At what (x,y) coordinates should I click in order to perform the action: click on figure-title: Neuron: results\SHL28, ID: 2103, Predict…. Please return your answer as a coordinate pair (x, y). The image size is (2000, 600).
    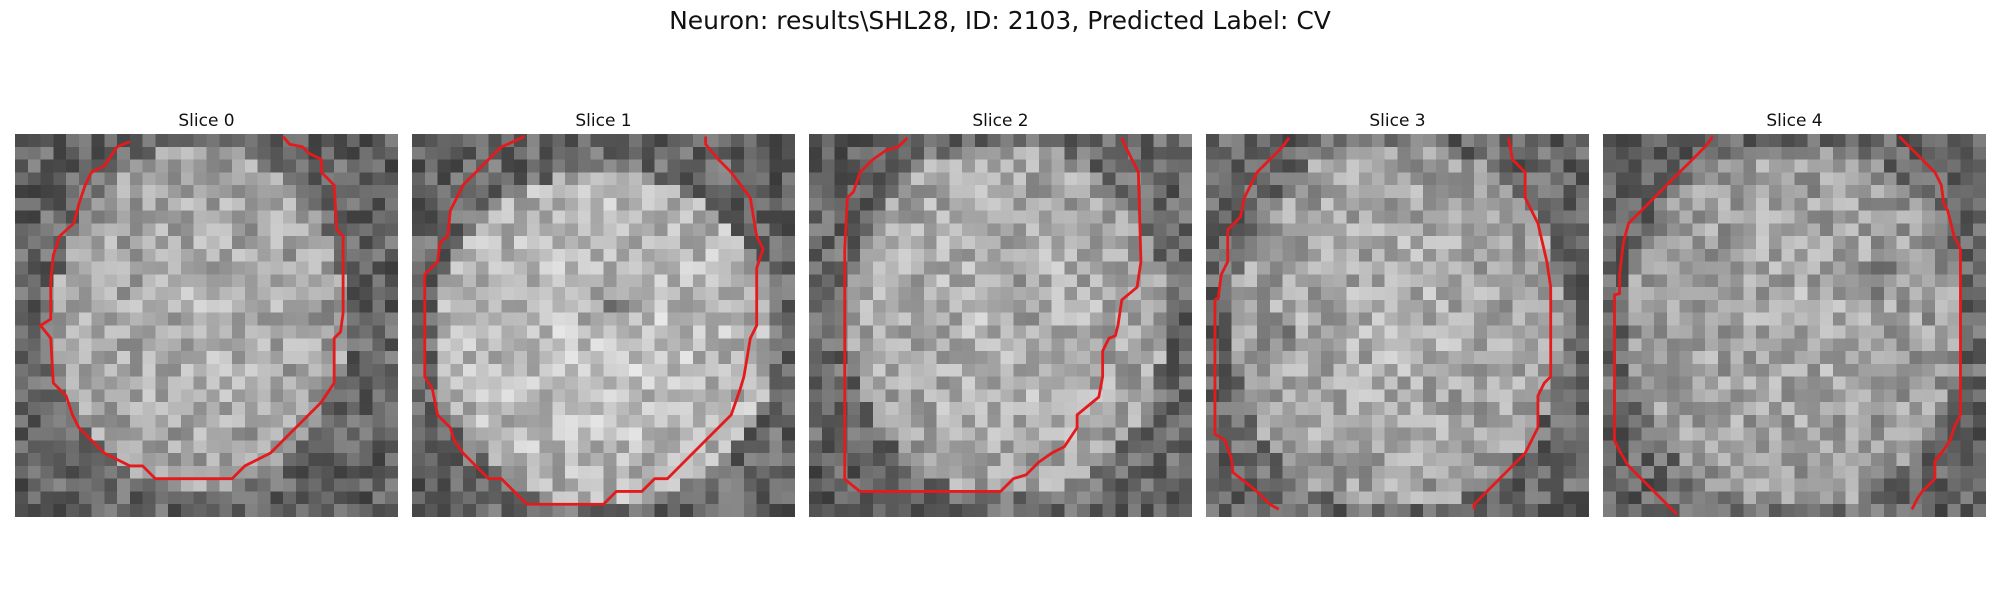
    Looking at the image, I should click on (1000, 20).